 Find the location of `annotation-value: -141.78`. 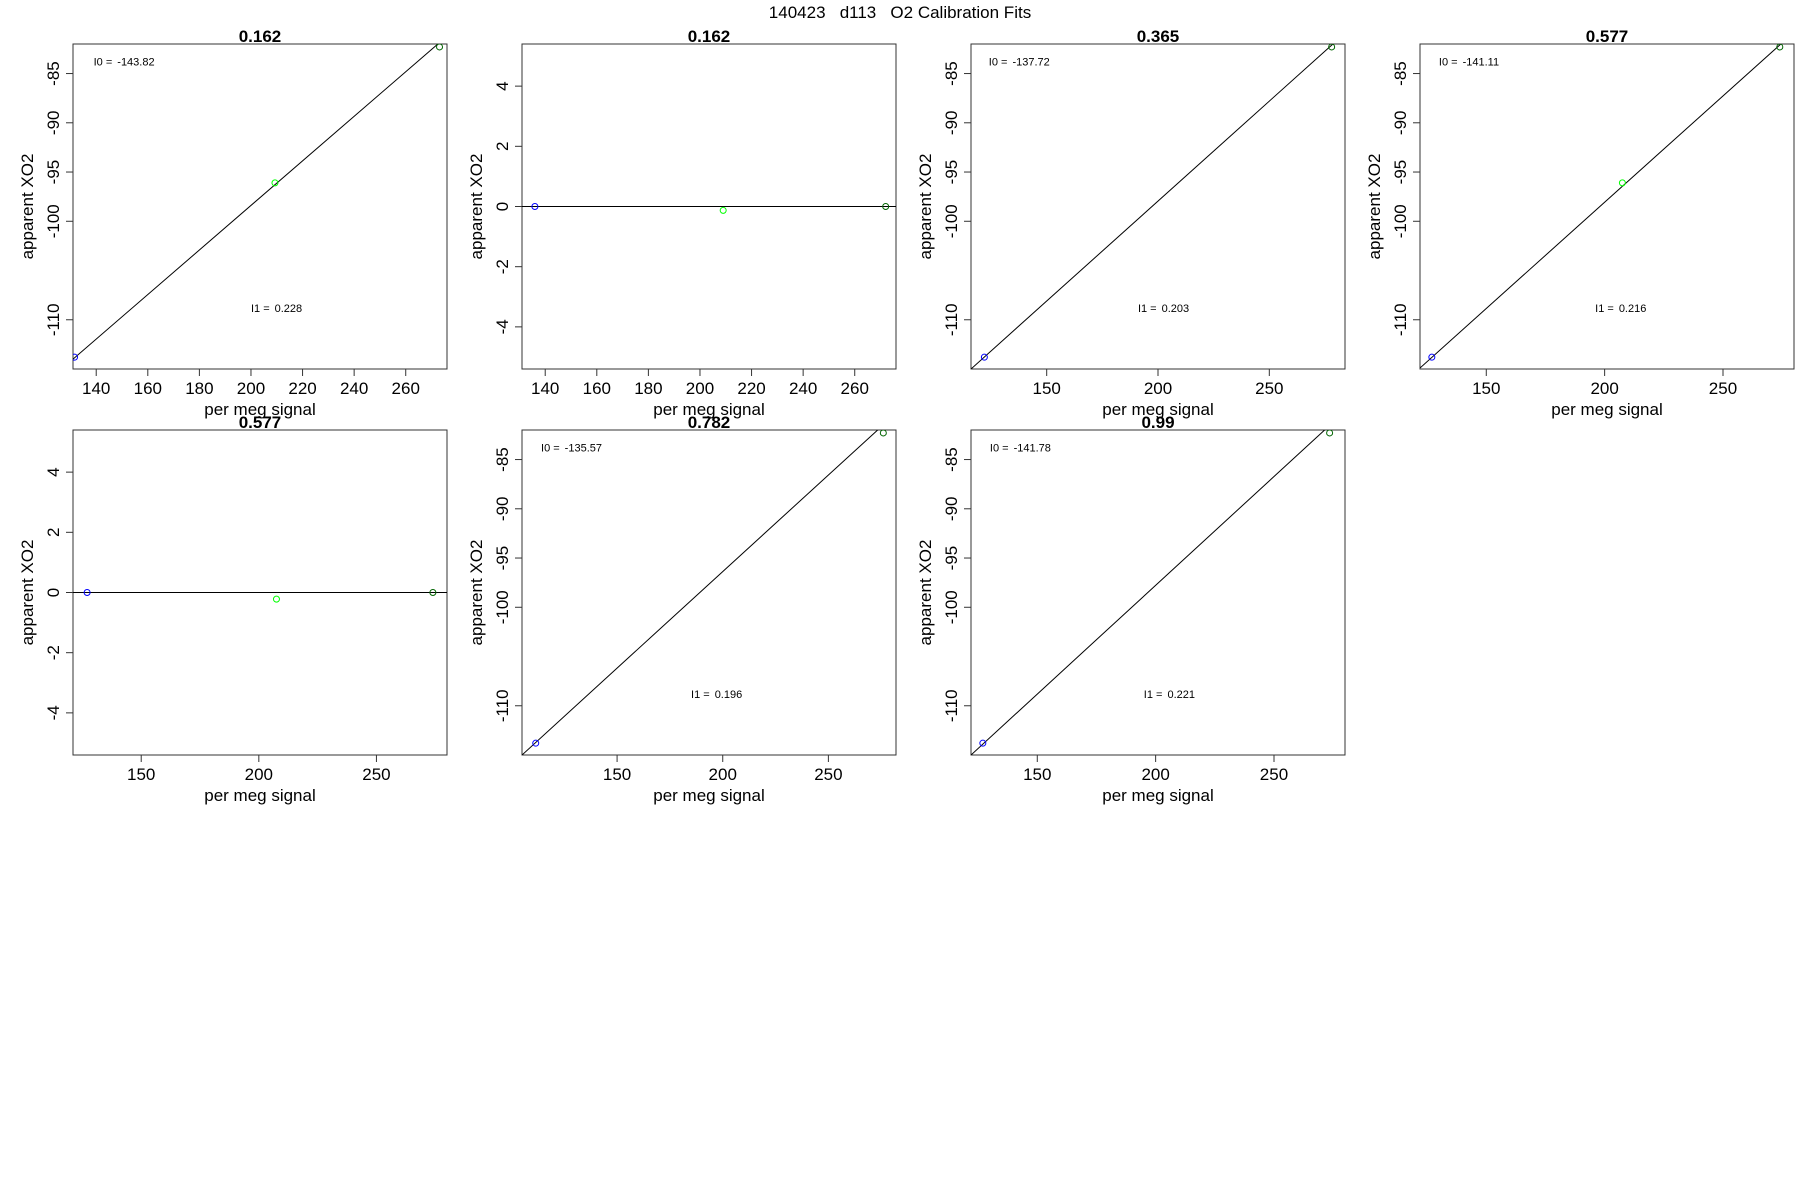

annotation-value: -141.78 is located at coordinates (1032, 449).